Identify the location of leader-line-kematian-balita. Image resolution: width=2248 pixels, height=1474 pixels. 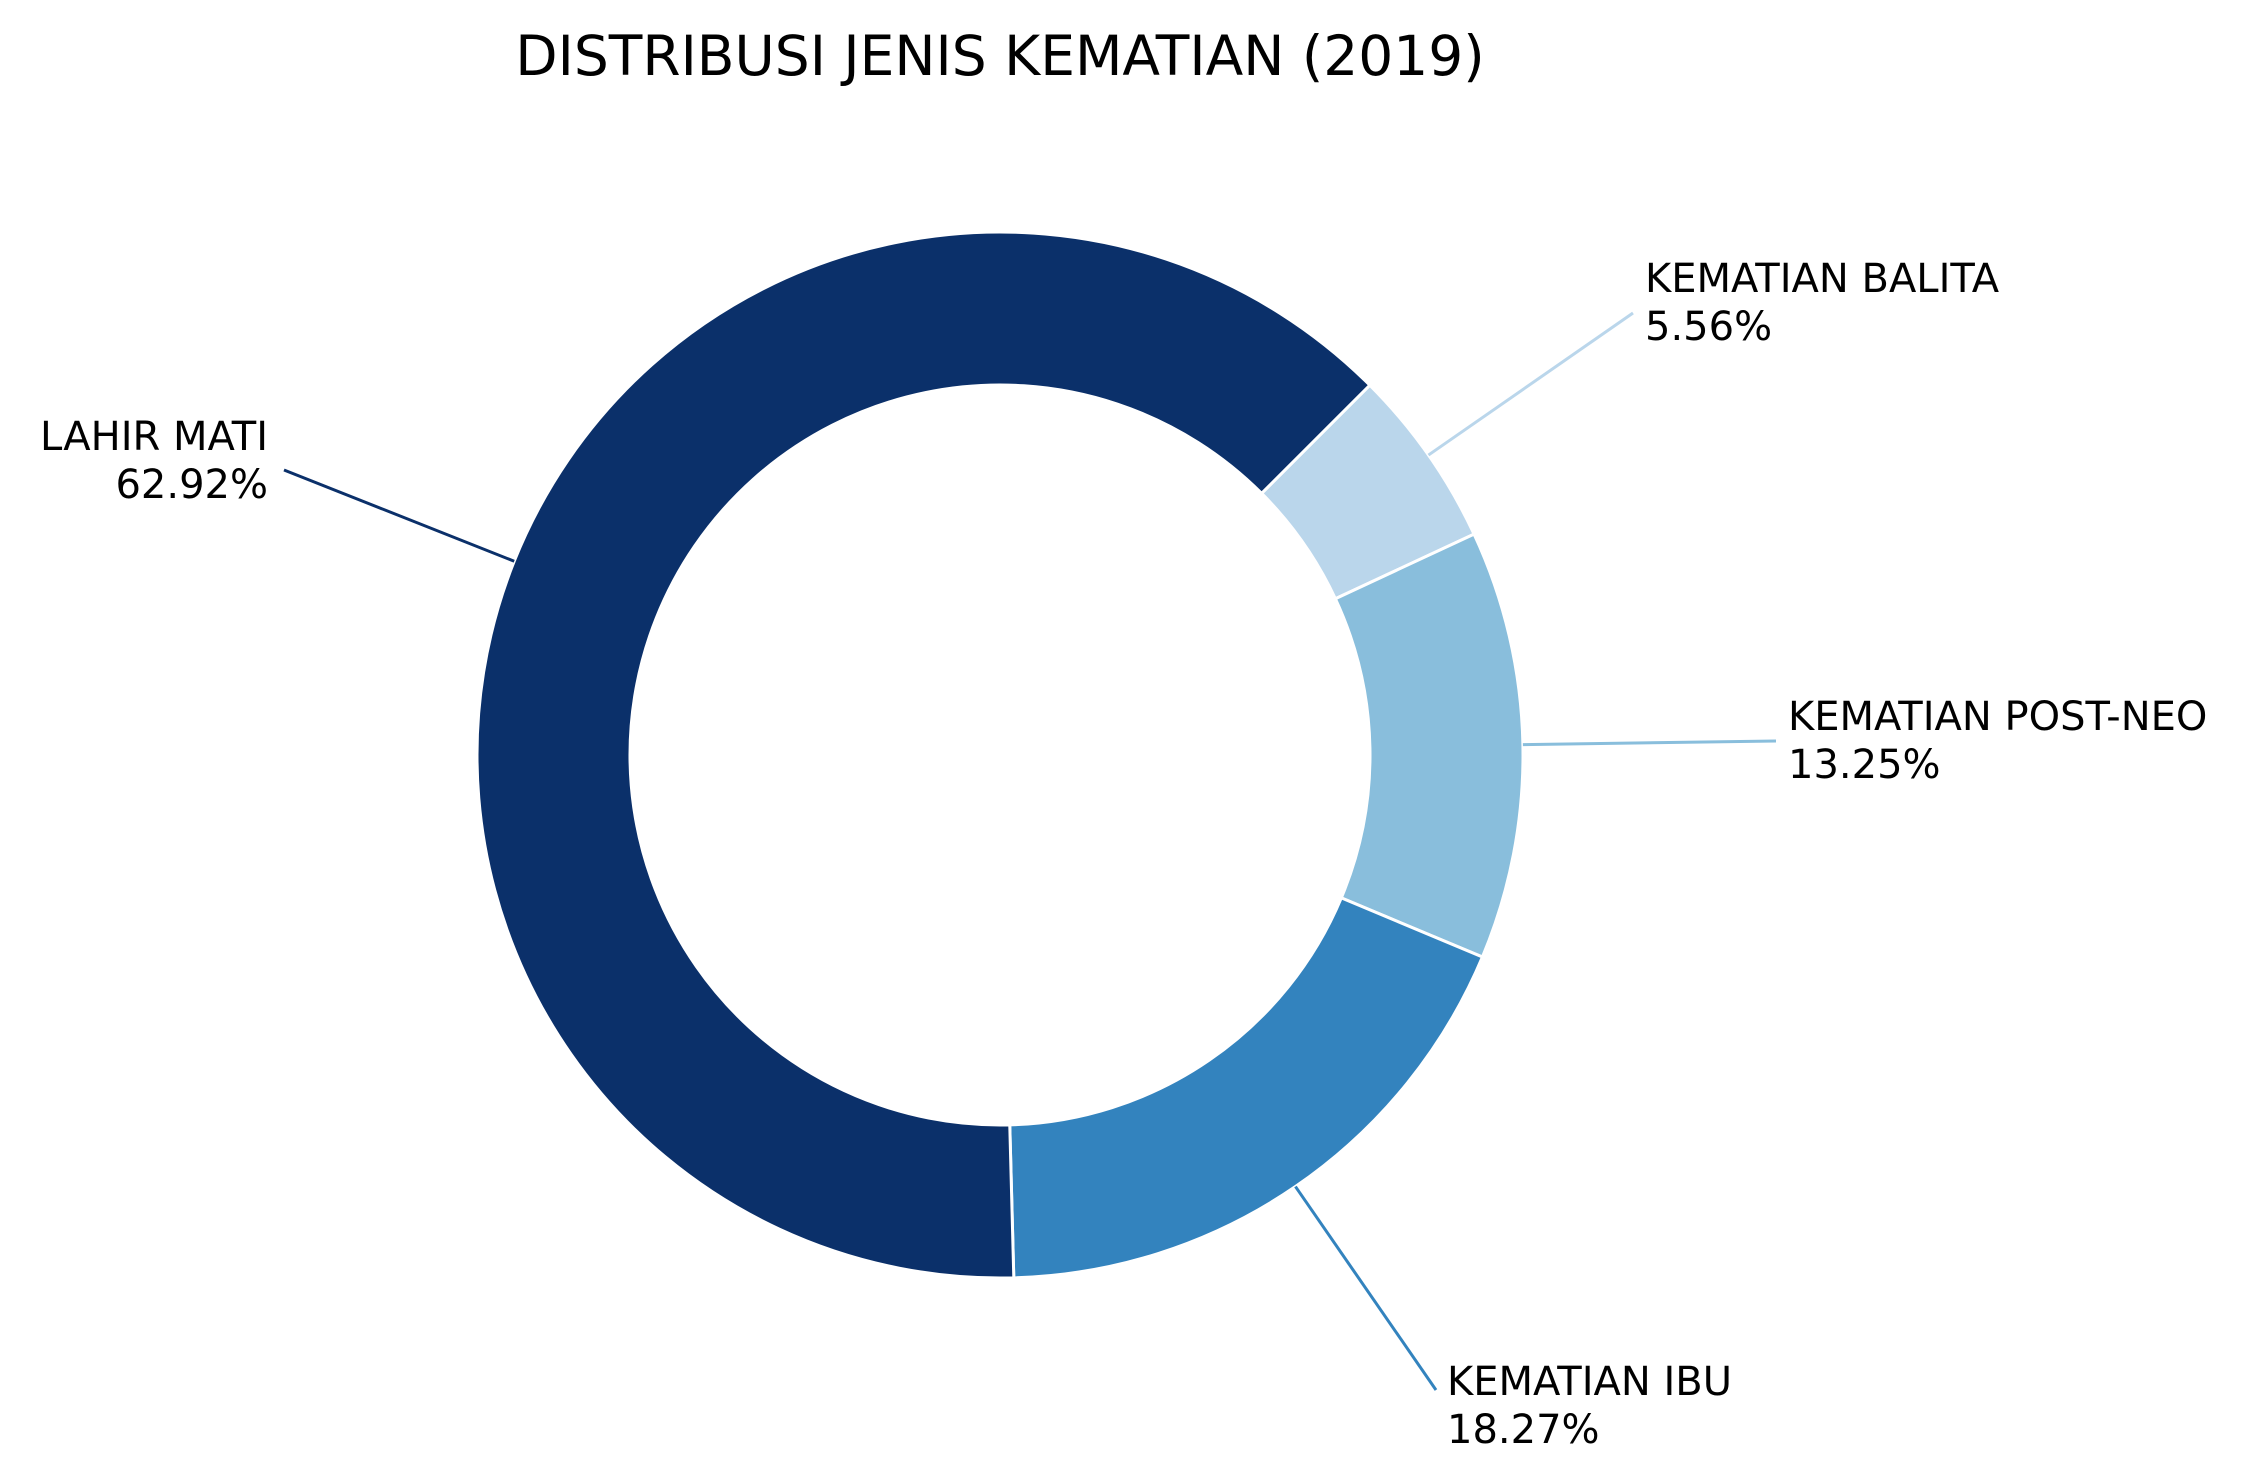
(1530, 384).